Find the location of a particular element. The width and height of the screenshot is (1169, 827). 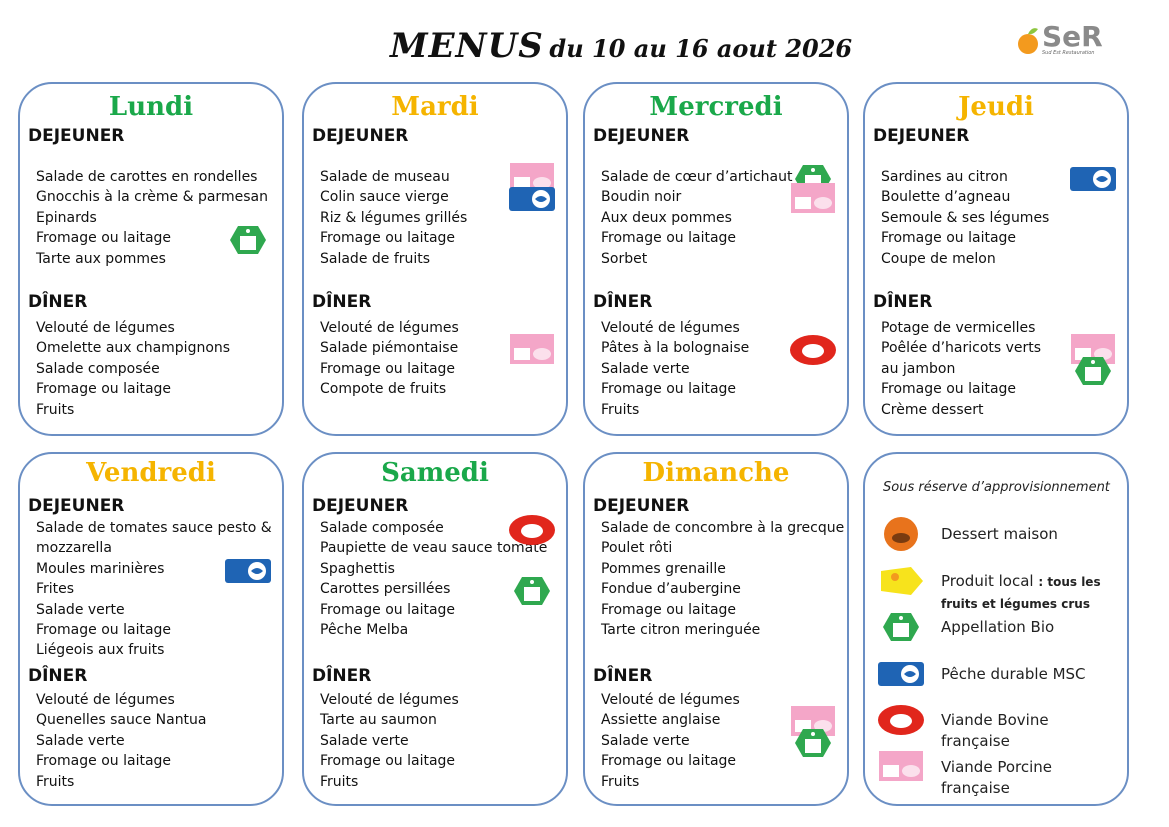

menu-item: Paupiette de veau sauce tomate is located at coordinates (434, 548).